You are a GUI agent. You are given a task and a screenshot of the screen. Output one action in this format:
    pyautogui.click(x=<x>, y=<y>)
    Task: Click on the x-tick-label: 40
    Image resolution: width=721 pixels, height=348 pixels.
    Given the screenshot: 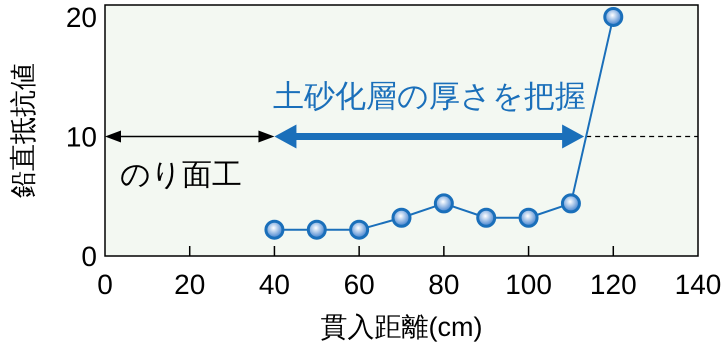 What is the action you would take?
    pyautogui.click(x=274, y=284)
    